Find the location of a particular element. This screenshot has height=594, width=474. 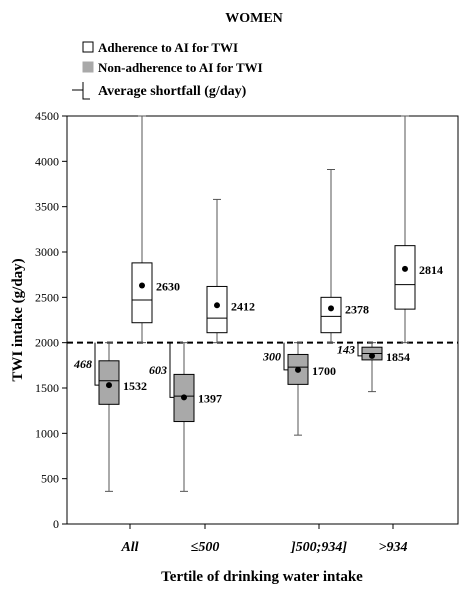

box-adherence-3-mean-label: 2814 is located at coordinates (431, 270).